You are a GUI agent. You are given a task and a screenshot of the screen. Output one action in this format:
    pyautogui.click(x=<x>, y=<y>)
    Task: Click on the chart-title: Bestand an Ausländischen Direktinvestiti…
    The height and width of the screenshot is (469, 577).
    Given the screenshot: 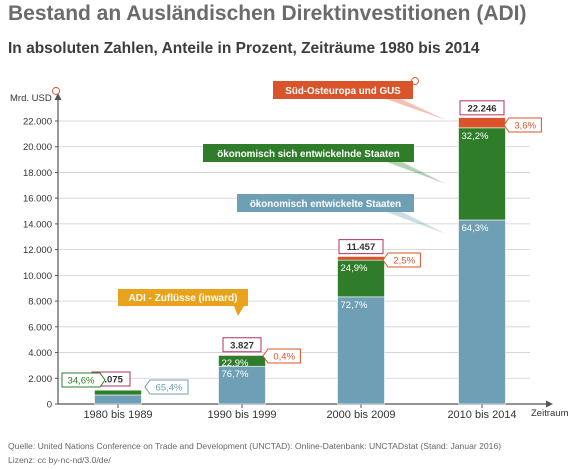 What is the action you would take?
    pyautogui.click(x=267, y=13)
    